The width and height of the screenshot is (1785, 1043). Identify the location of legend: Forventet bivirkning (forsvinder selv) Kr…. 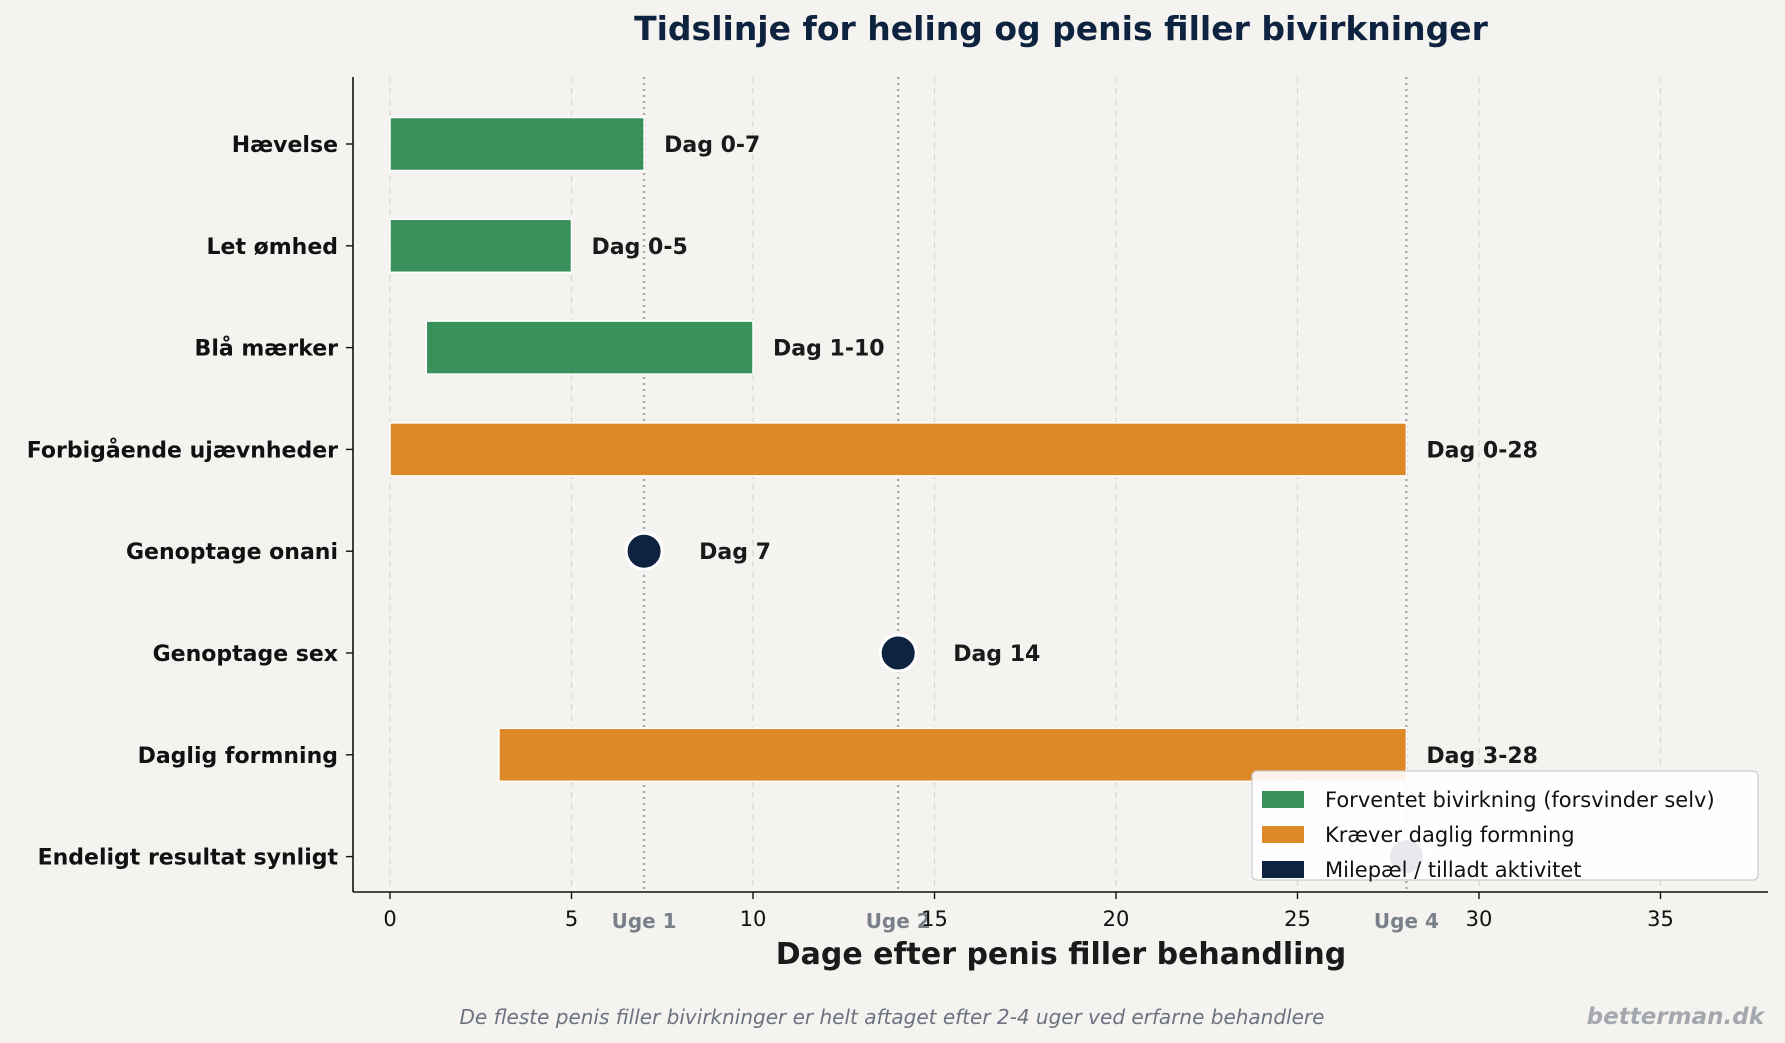
(1505, 826).